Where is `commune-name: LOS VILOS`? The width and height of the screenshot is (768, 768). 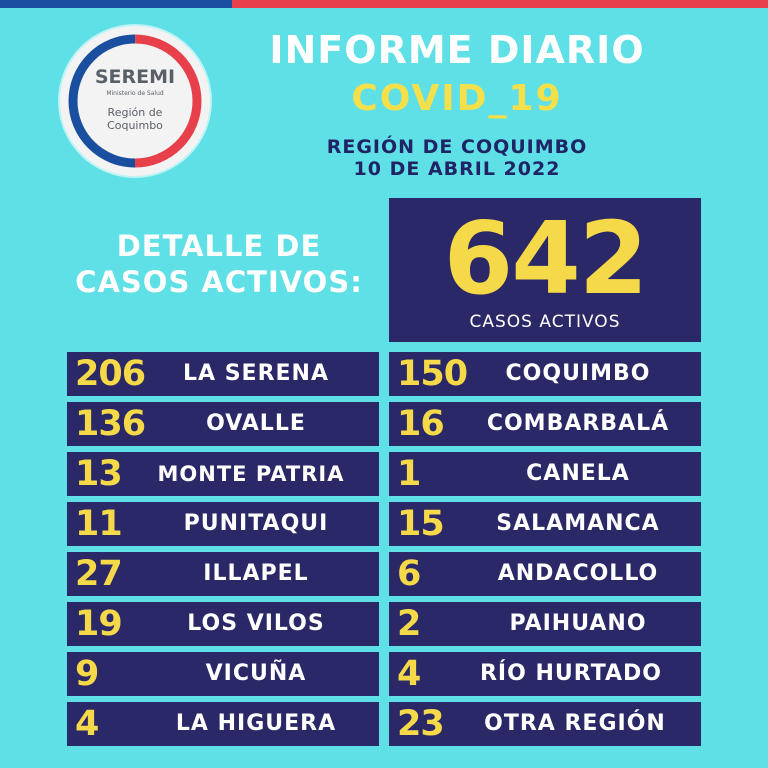 commune-name: LOS VILOS is located at coordinates (256, 623).